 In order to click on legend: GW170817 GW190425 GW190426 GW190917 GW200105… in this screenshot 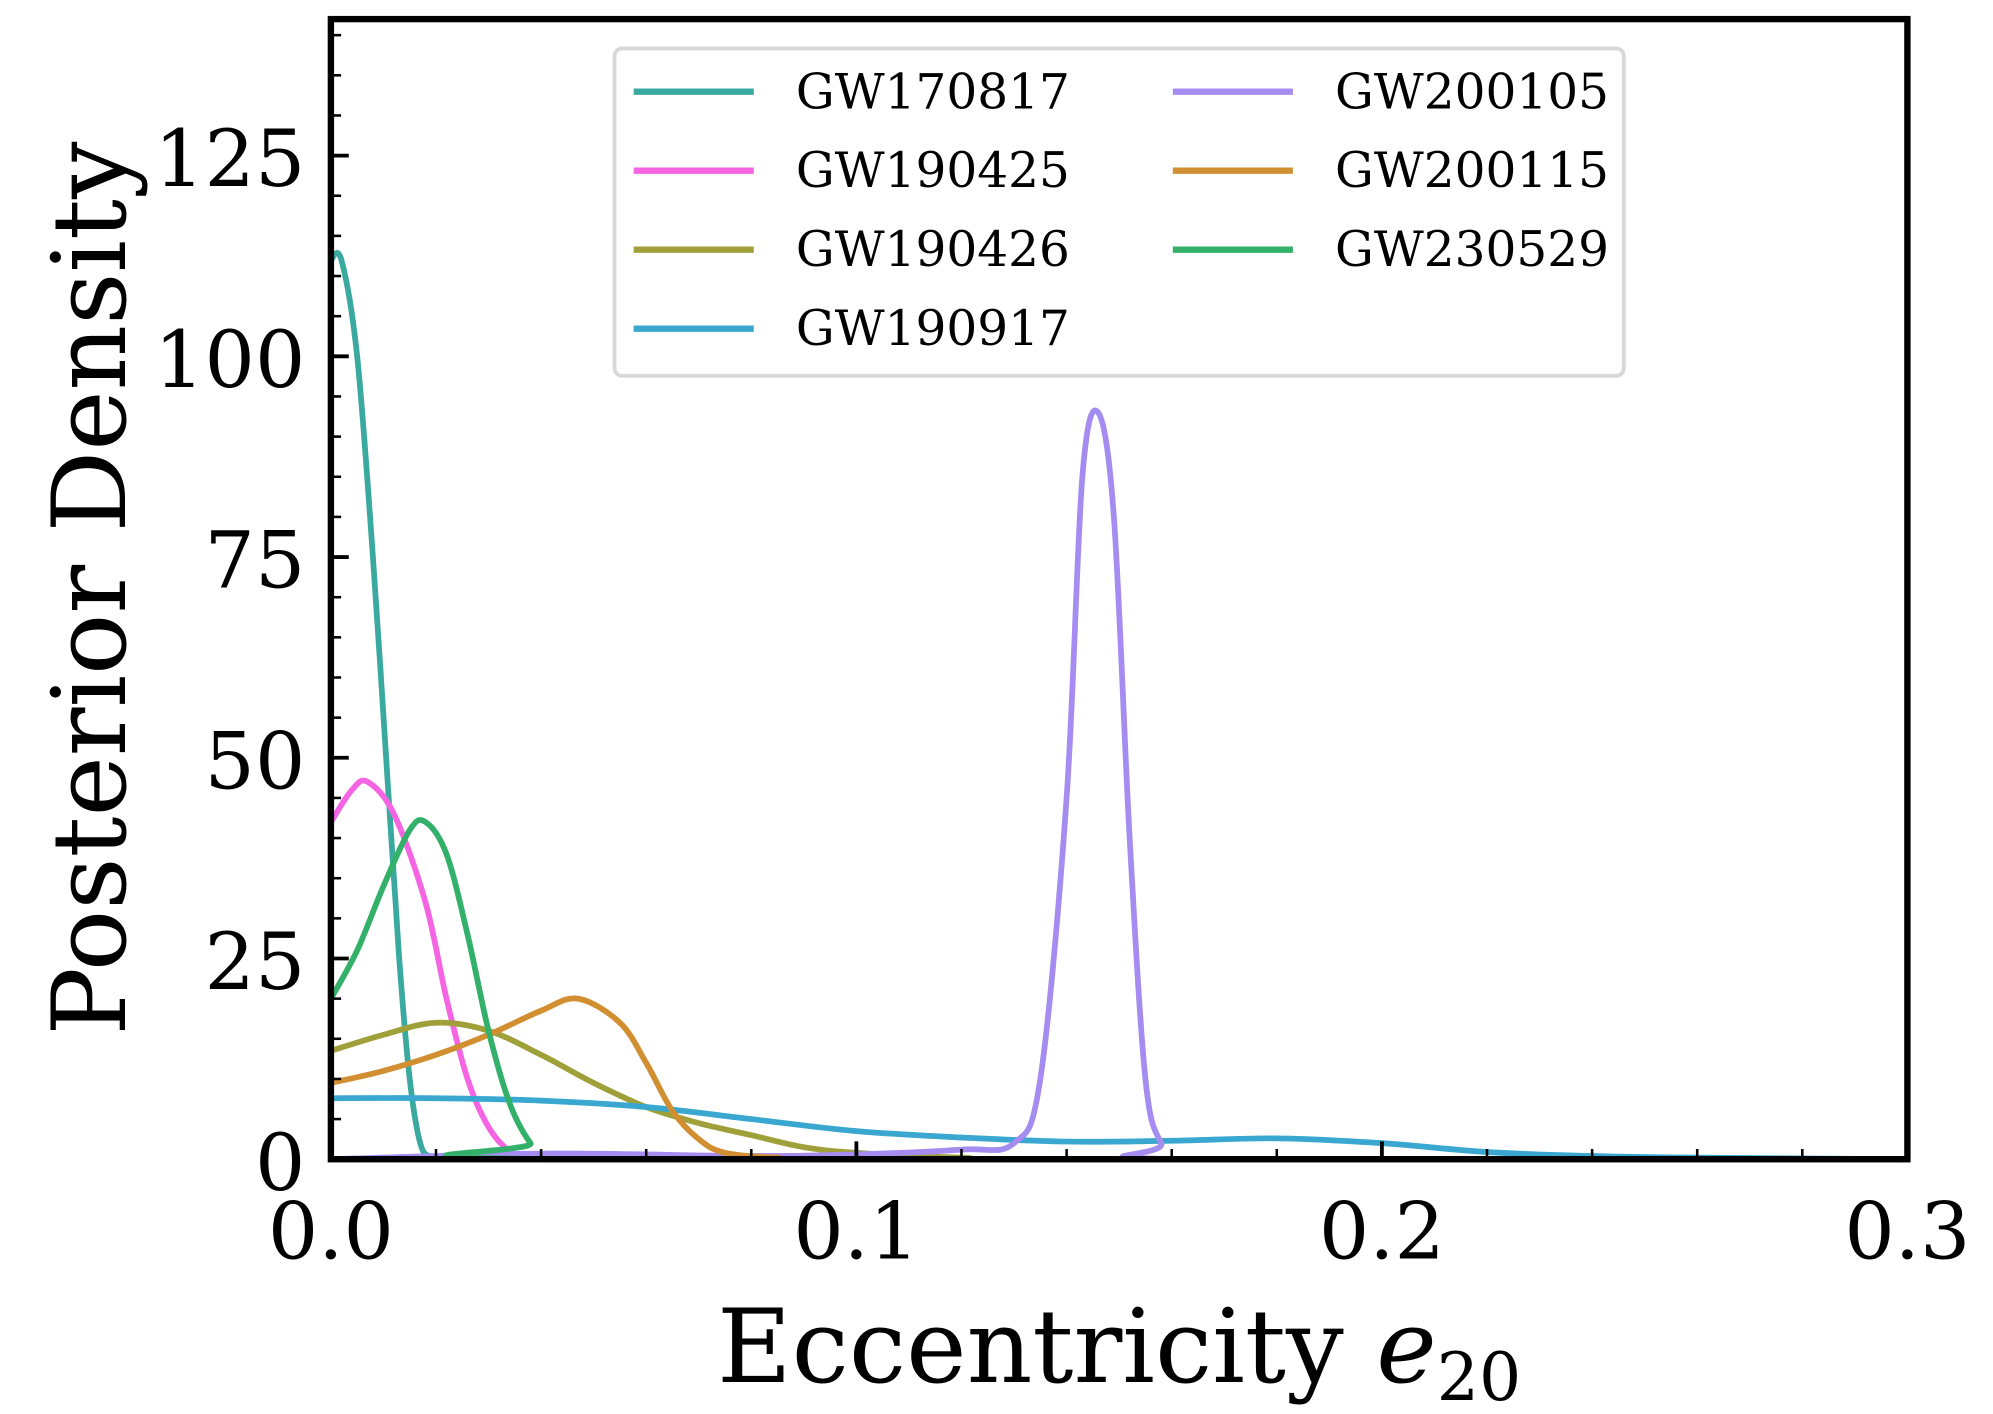, I will do `click(1119, 212)`.